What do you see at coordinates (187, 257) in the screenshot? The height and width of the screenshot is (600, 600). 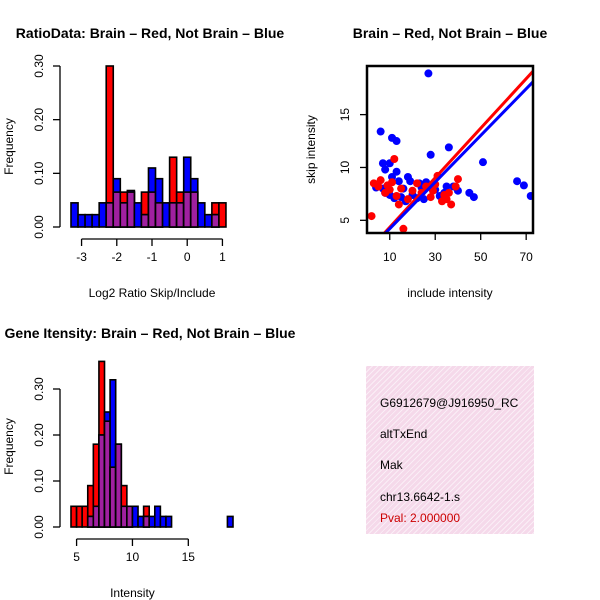 I see `x-tick-label: 0` at bounding box center [187, 257].